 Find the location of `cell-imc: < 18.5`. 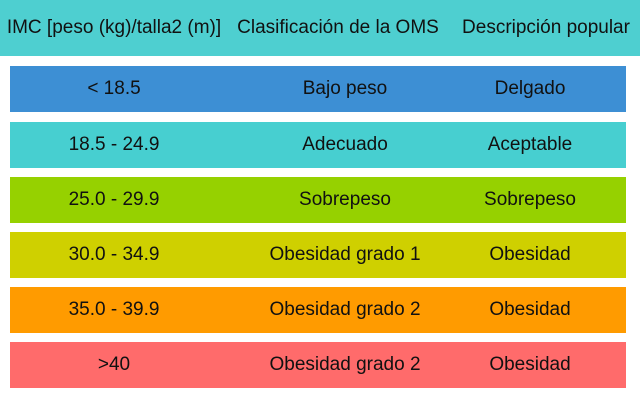

cell-imc: < 18.5 is located at coordinates (114, 88).